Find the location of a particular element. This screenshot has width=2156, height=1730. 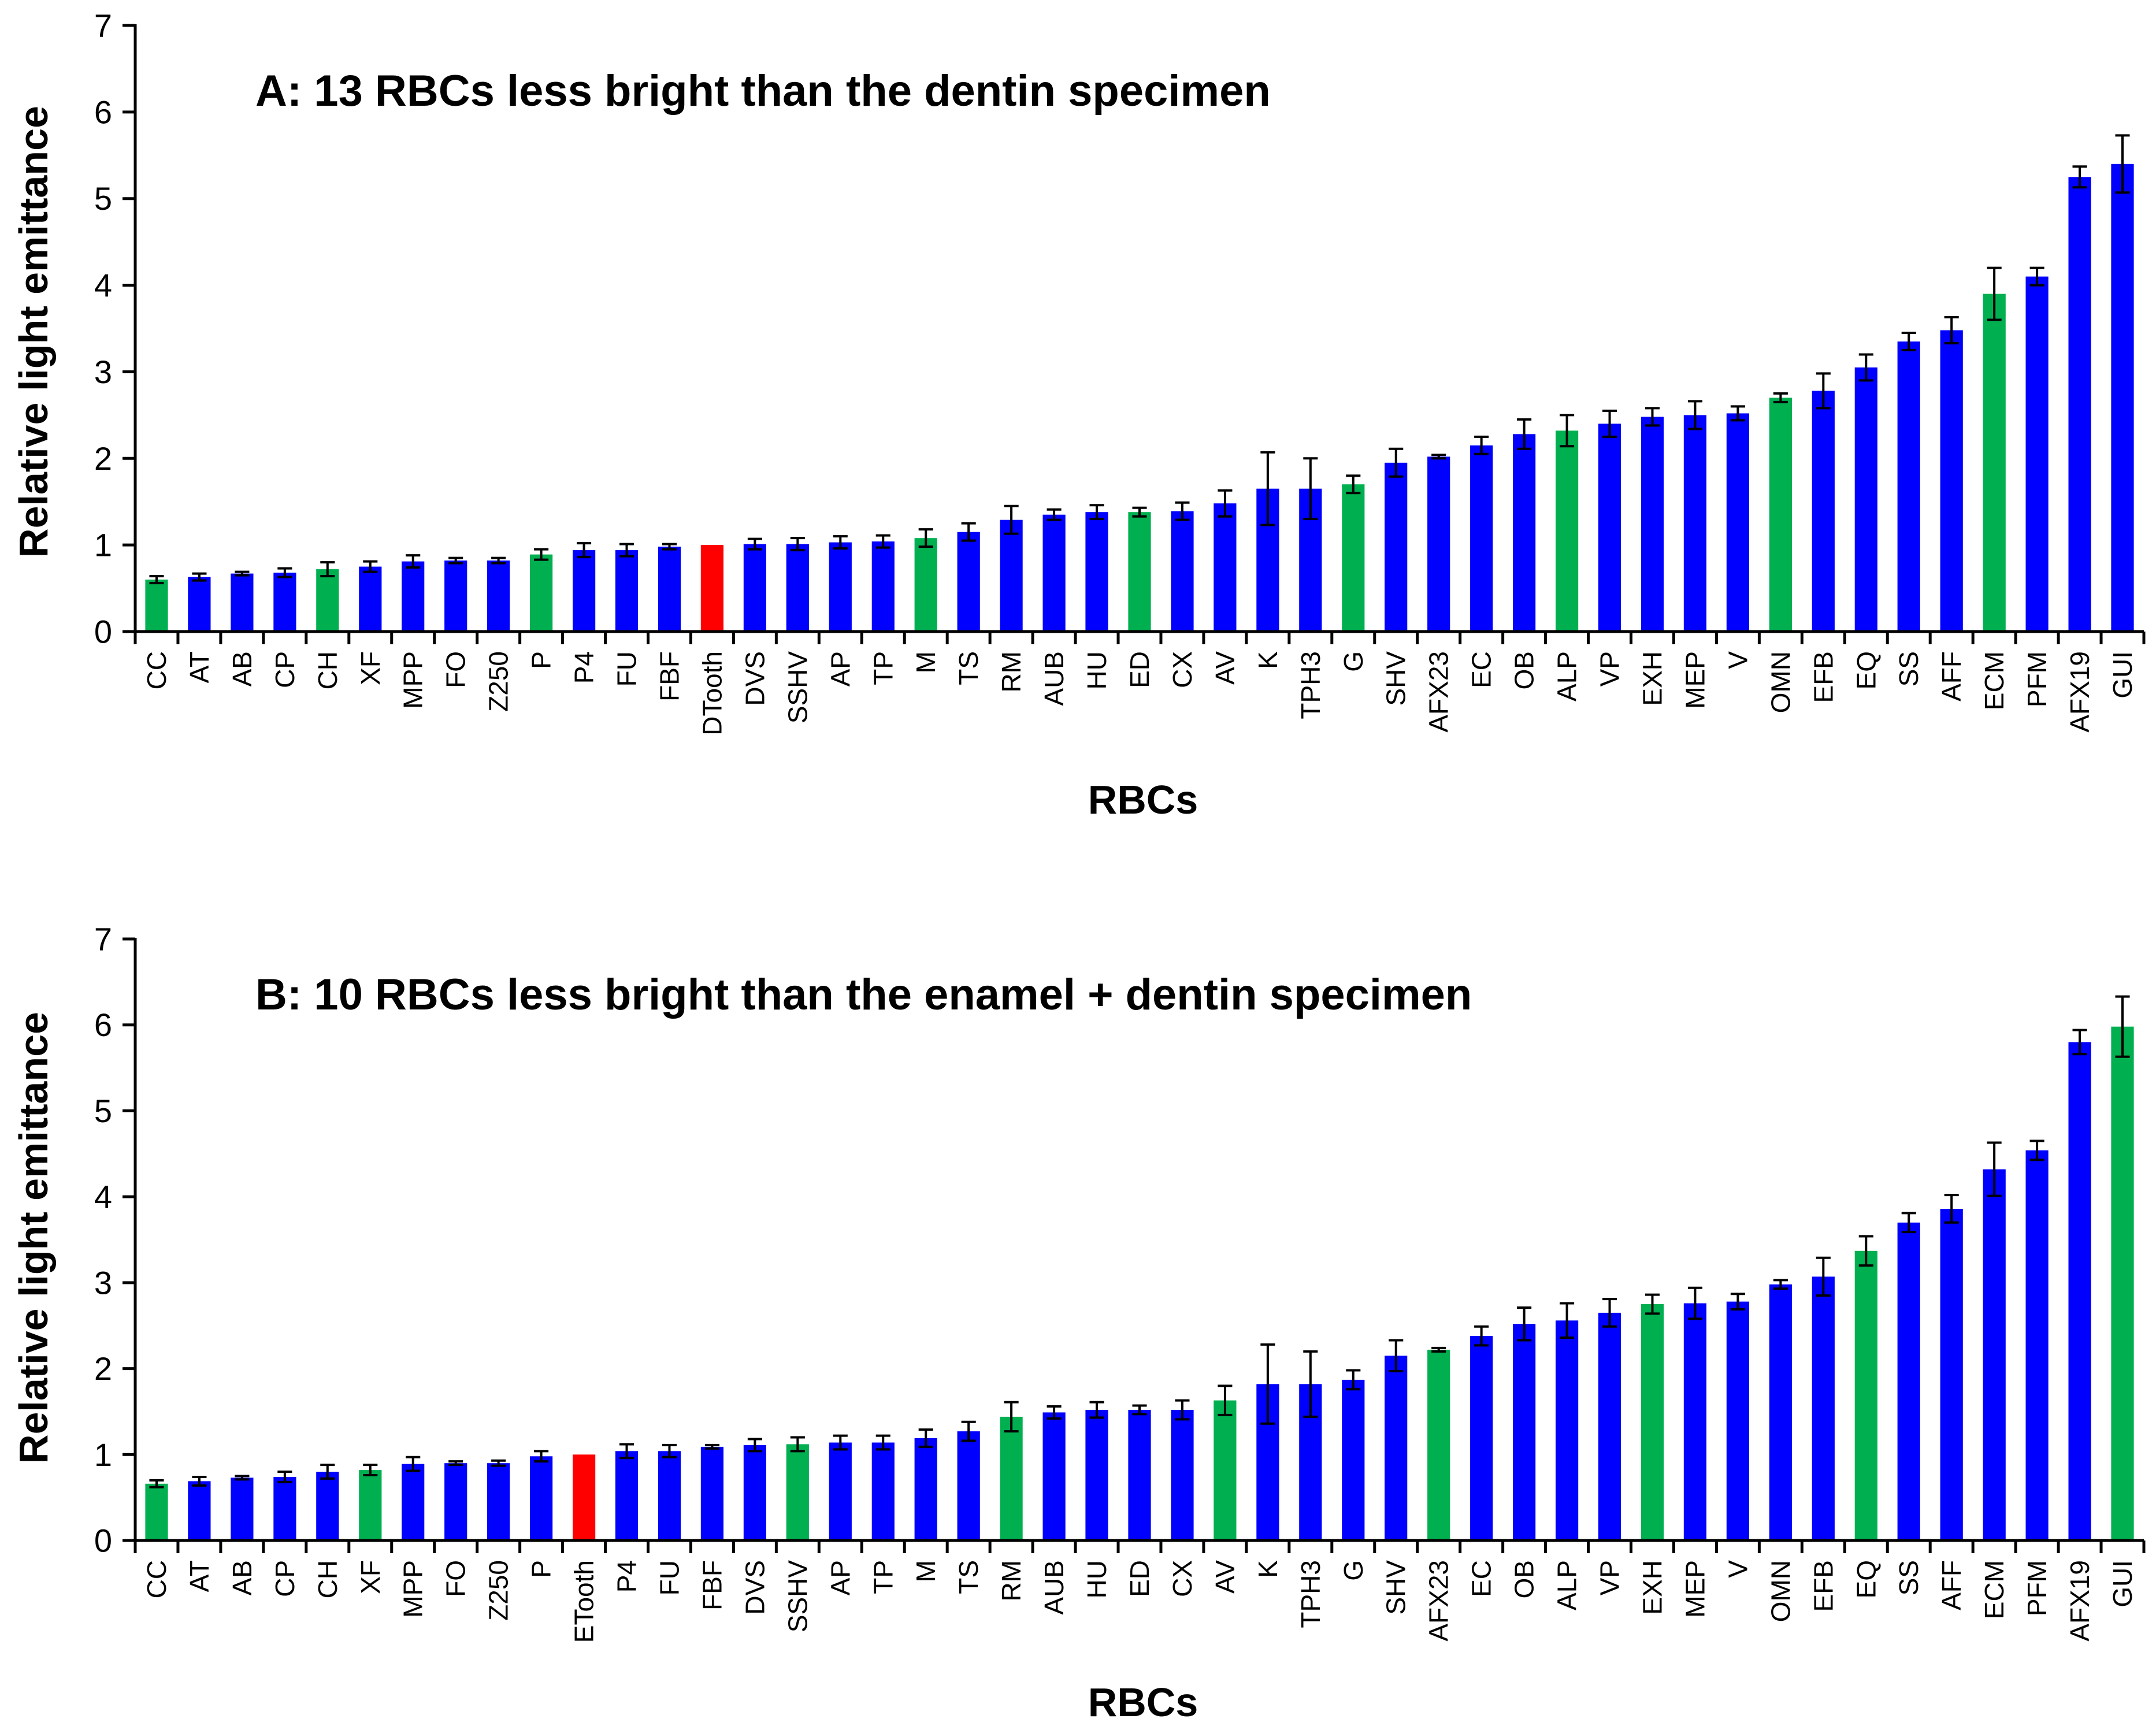

panel-b-x-tick-label: AFX23 is located at coordinates (1439, 1601).